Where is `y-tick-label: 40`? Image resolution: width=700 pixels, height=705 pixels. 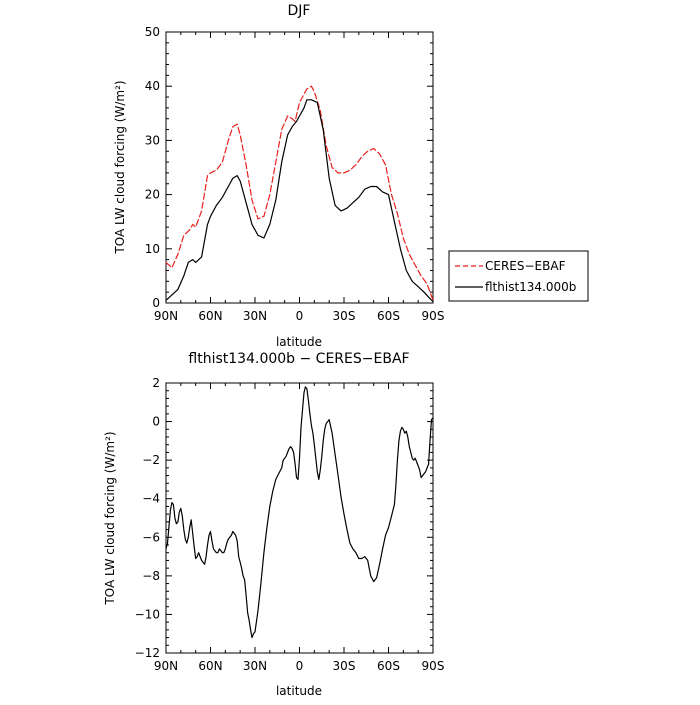
y-tick-label: 40 is located at coordinates (152, 86).